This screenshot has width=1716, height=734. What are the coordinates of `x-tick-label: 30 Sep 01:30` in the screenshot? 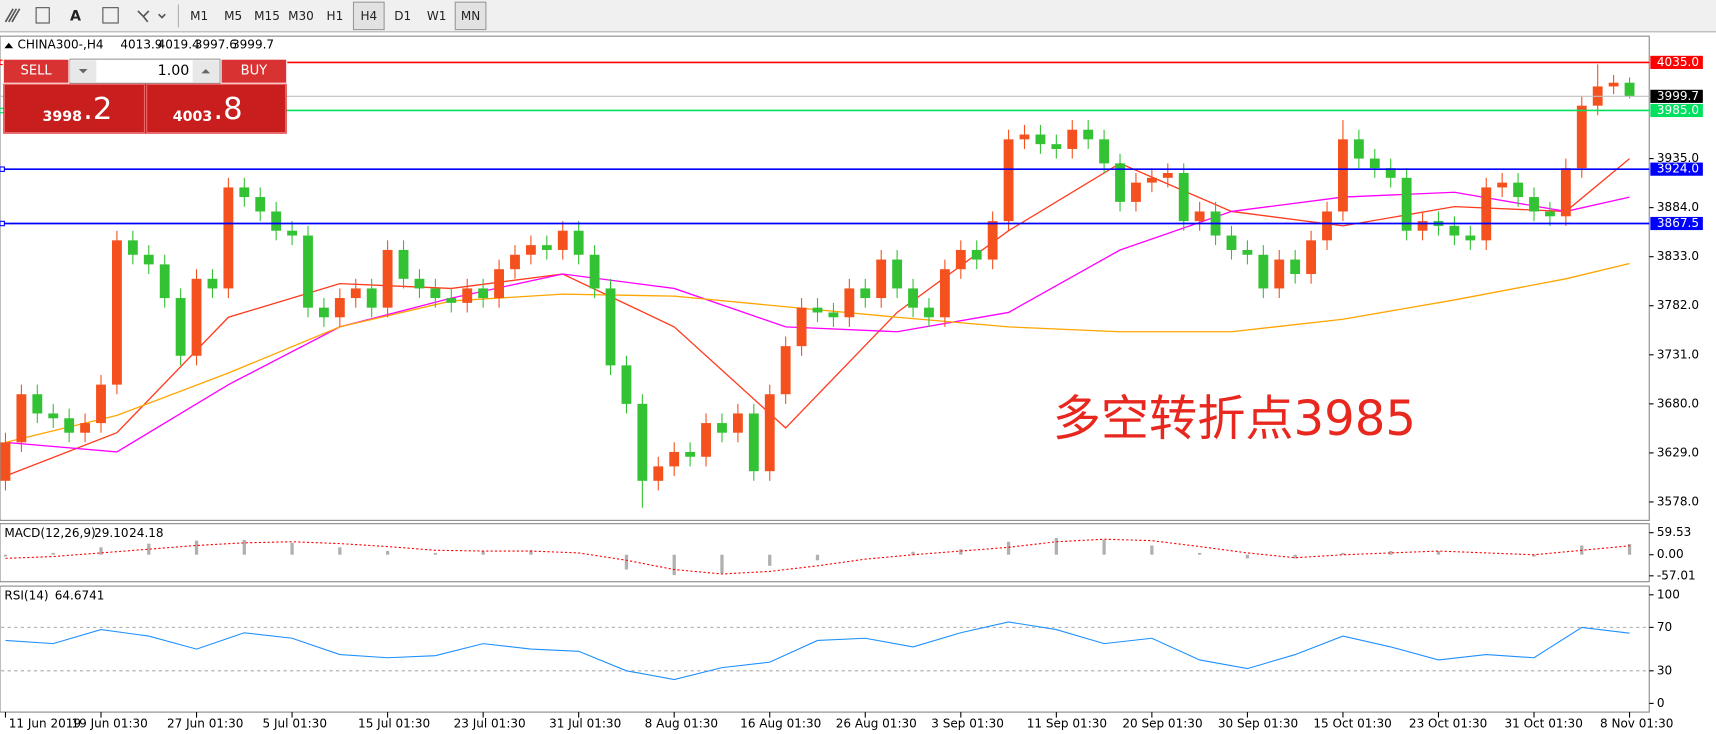 It's located at (1258, 724).